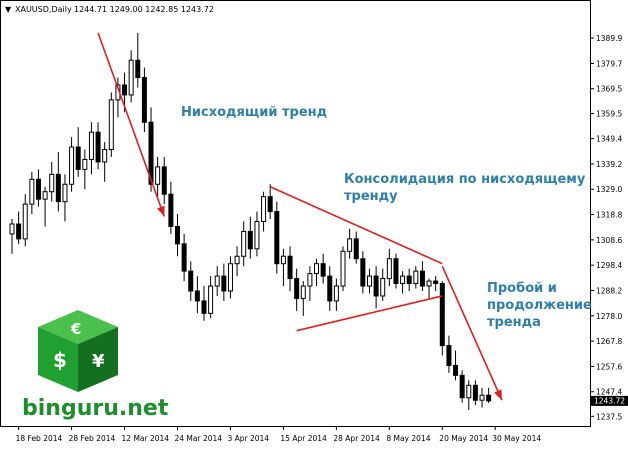 Image resolution: width=628 pixels, height=449 pixels. Describe the element at coordinates (144, 9) in the screenshot. I see `header-ohlc: 1244.71 1249.00 1242.85 1243.72` at that location.